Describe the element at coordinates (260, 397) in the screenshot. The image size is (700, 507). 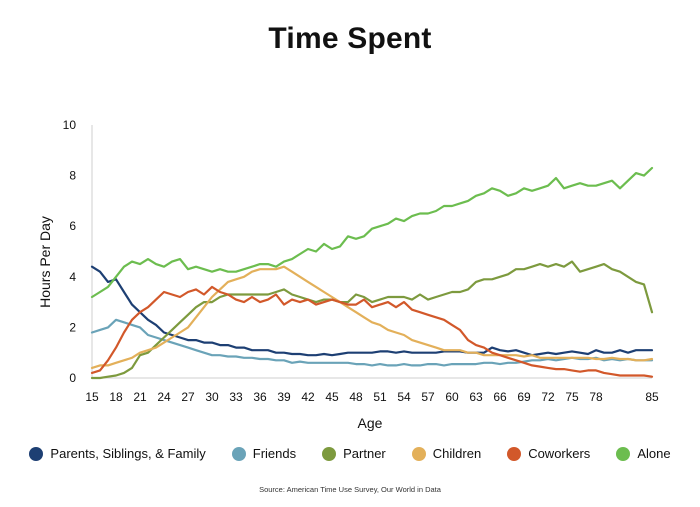
I see `x-tick-label: 36` at that location.